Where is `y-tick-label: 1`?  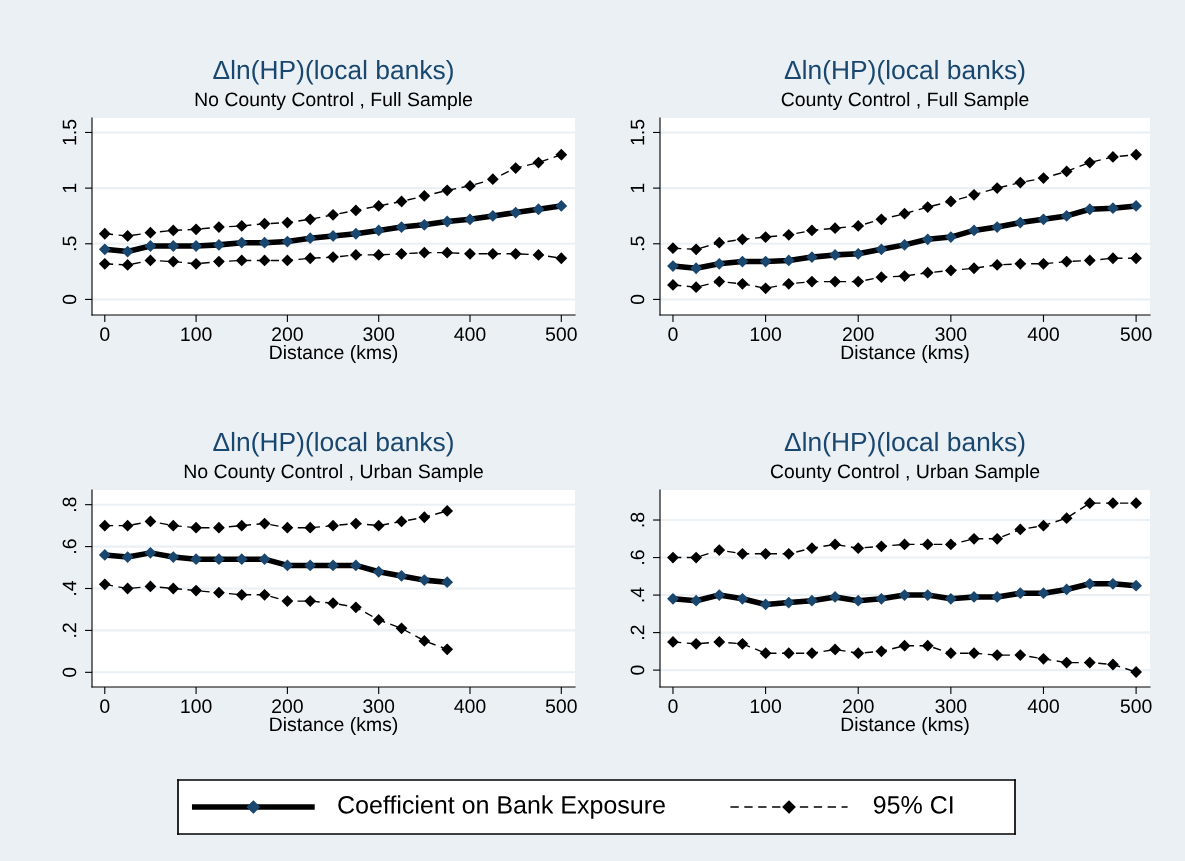 y-tick-label: 1 is located at coordinates (69, 188).